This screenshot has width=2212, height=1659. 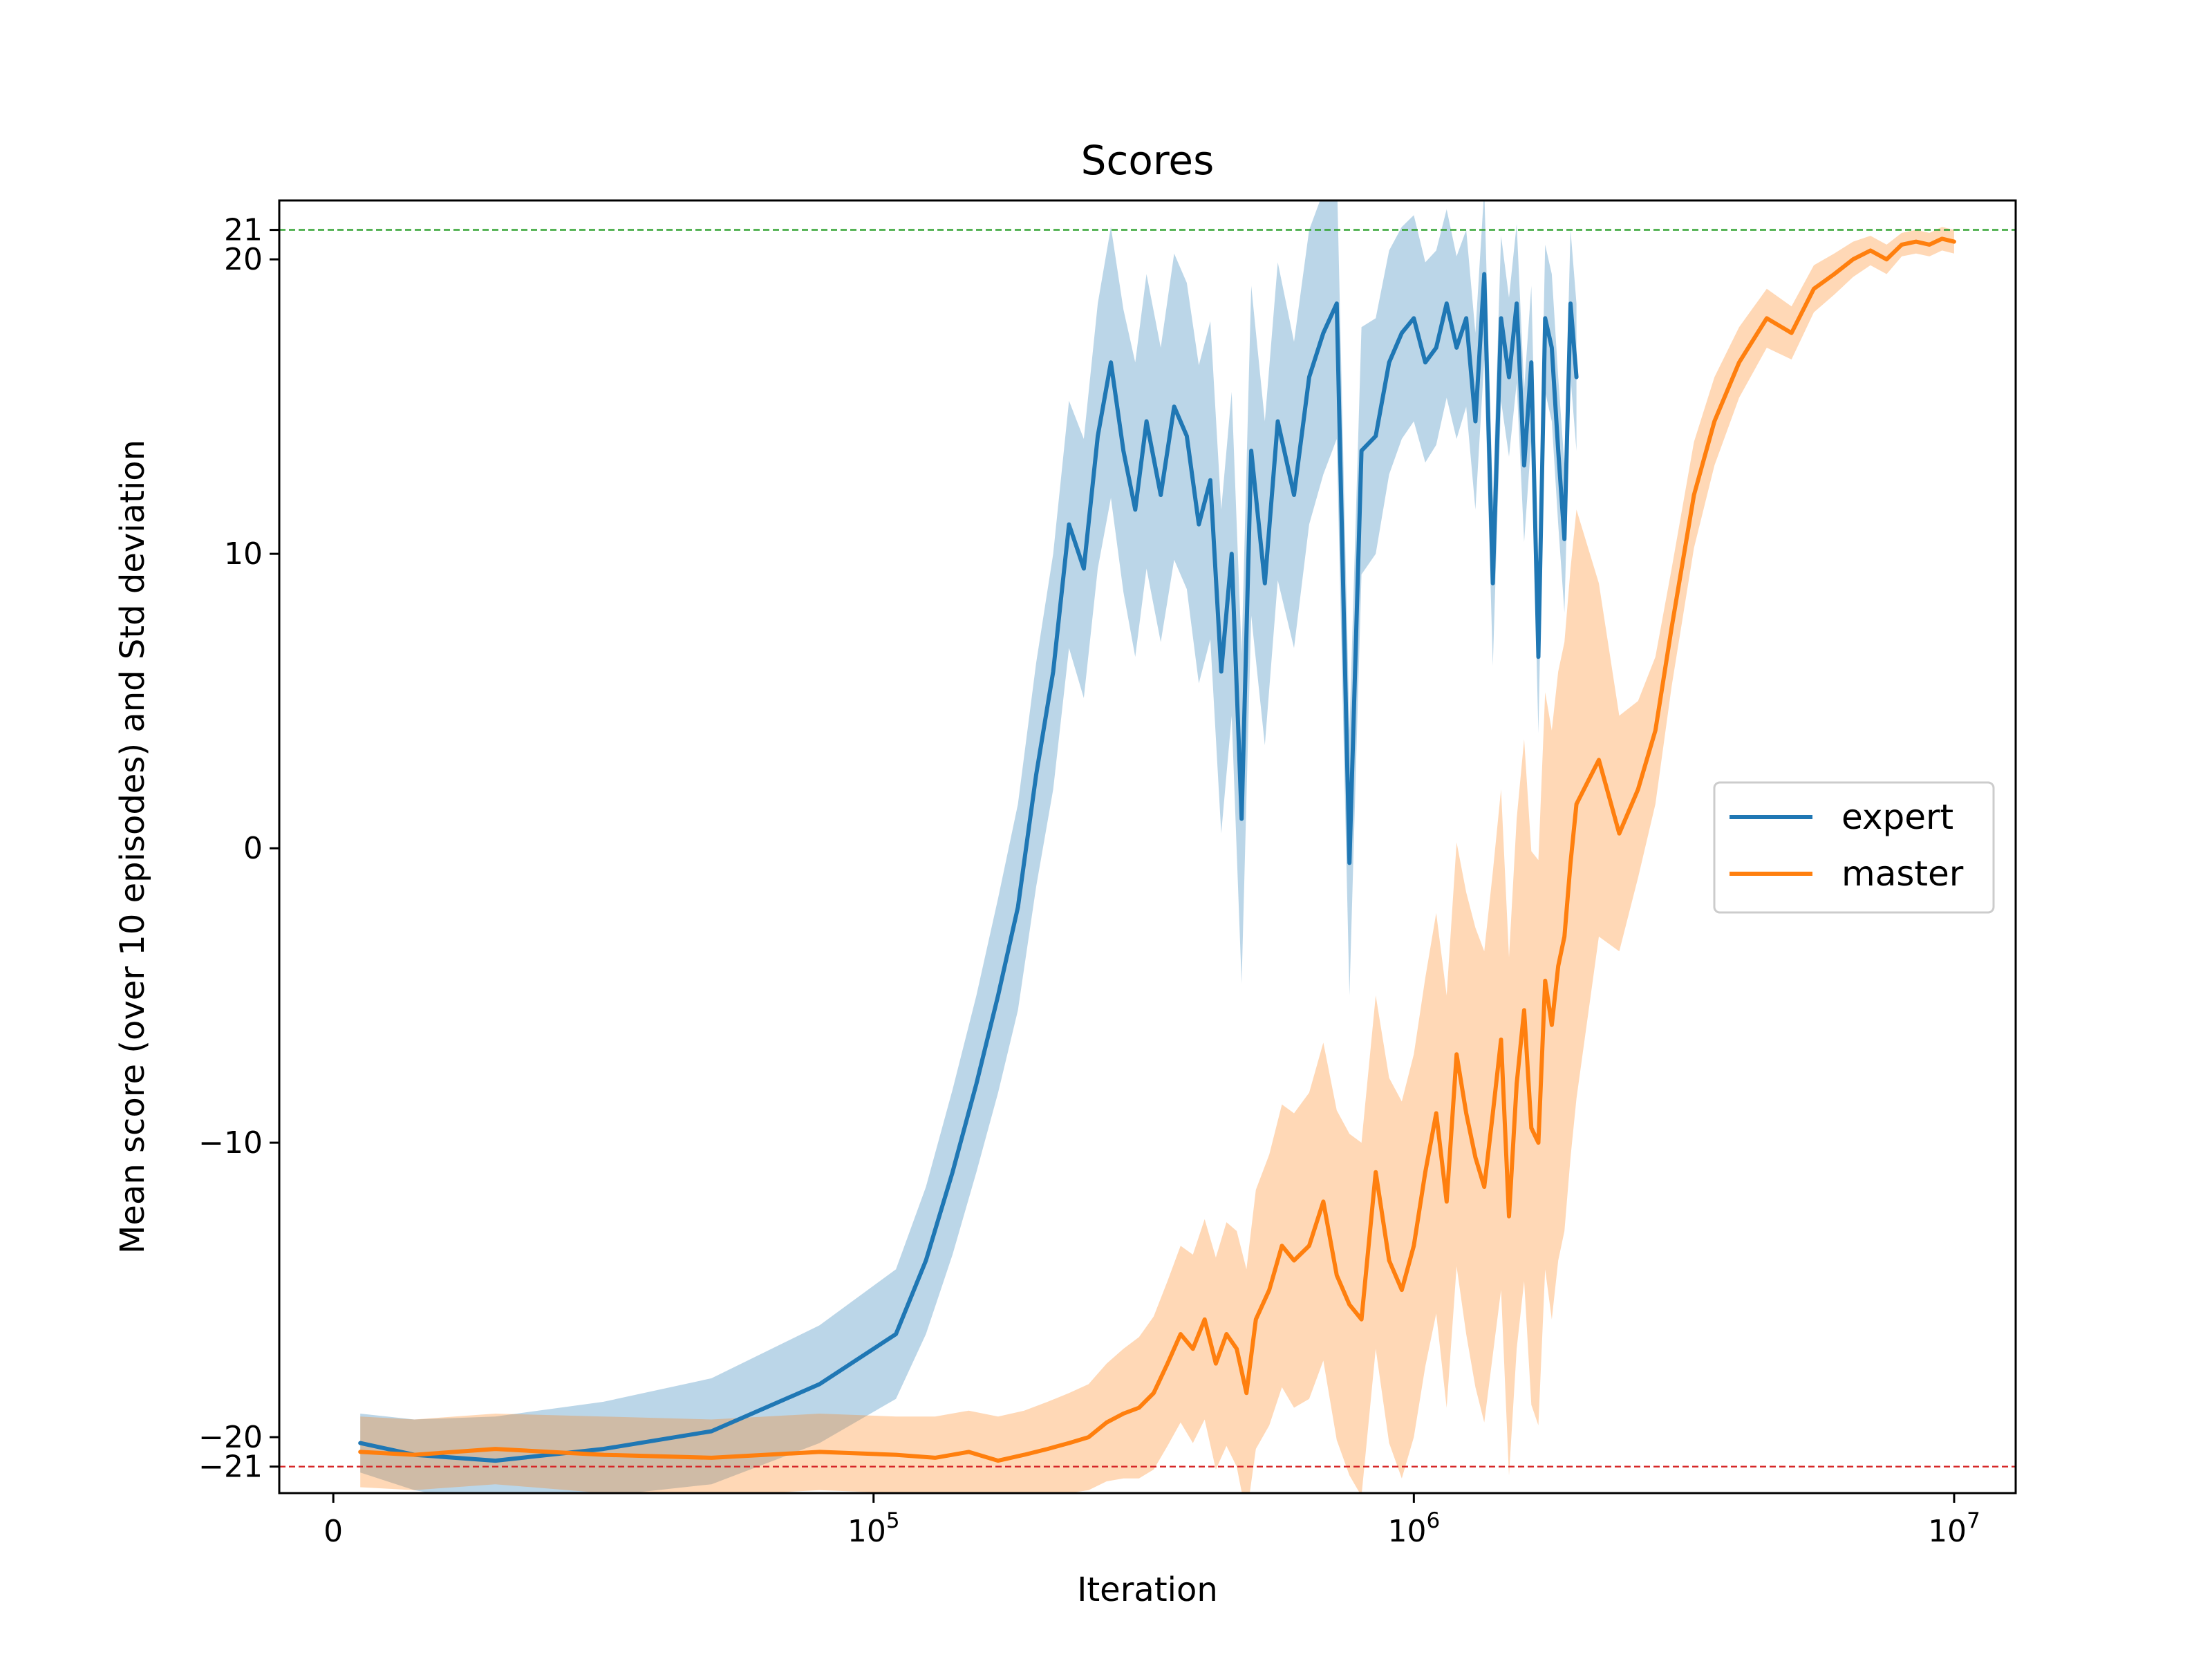 I want to click on legend-label-master: master, so click(x=1902, y=874).